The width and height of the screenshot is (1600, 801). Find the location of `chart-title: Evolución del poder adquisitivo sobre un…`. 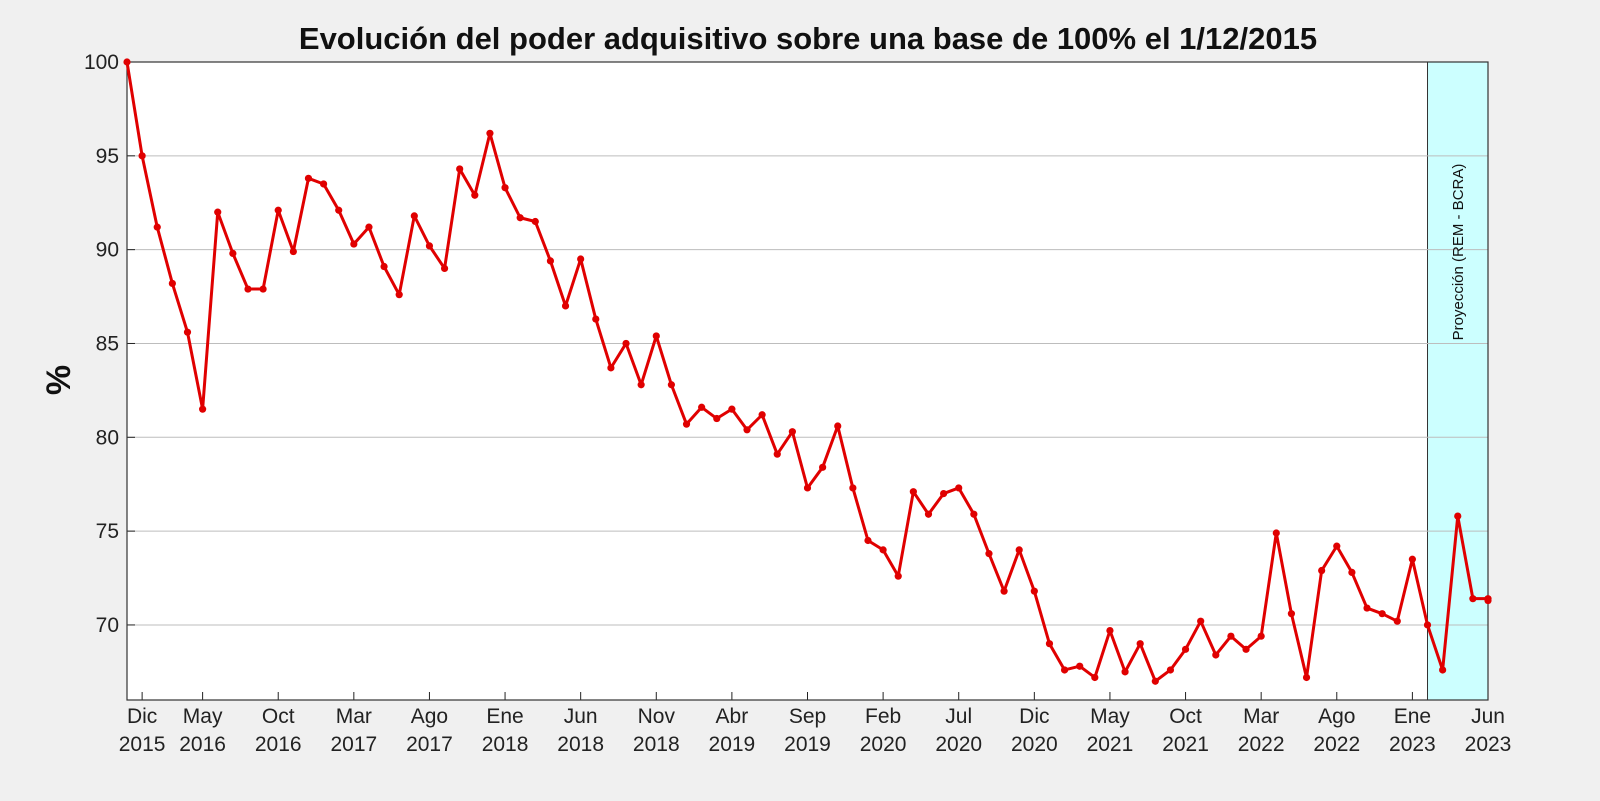

chart-title: Evolución del poder adquisitivo sobre un… is located at coordinates (808, 38).